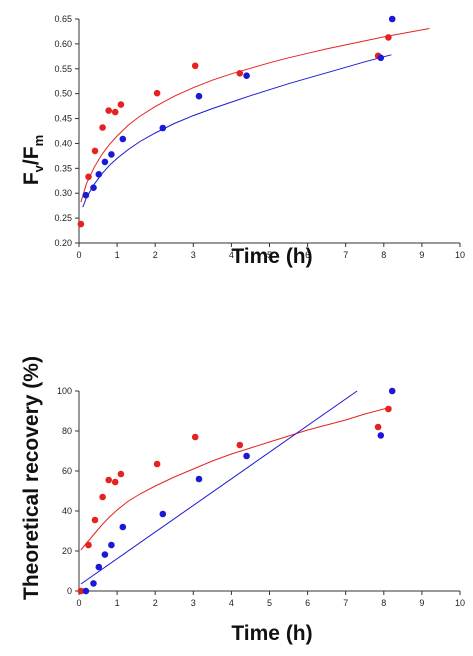 The width and height of the screenshot is (473, 656). What do you see at coordinates (63, 143) in the screenshot?
I see `y-tick-label: 0.40` at bounding box center [63, 143].